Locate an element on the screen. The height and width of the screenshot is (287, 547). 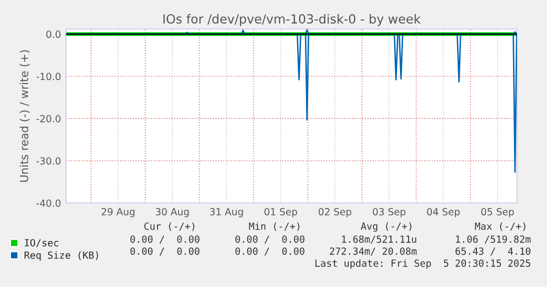
y-tick-label: -20.0 is located at coordinates (48, 118).